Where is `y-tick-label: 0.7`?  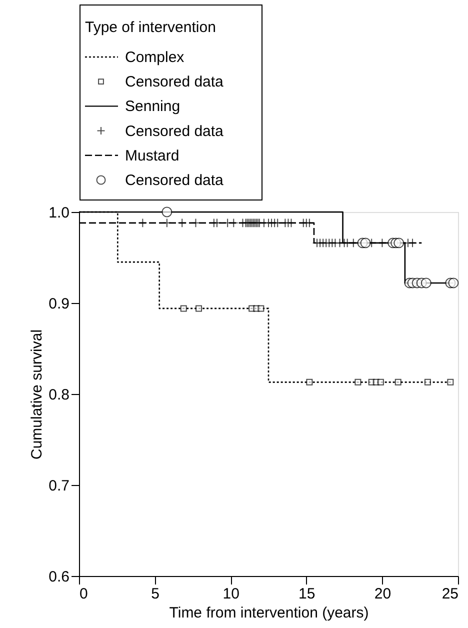
y-tick-label: 0.7 is located at coordinates (59, 486).